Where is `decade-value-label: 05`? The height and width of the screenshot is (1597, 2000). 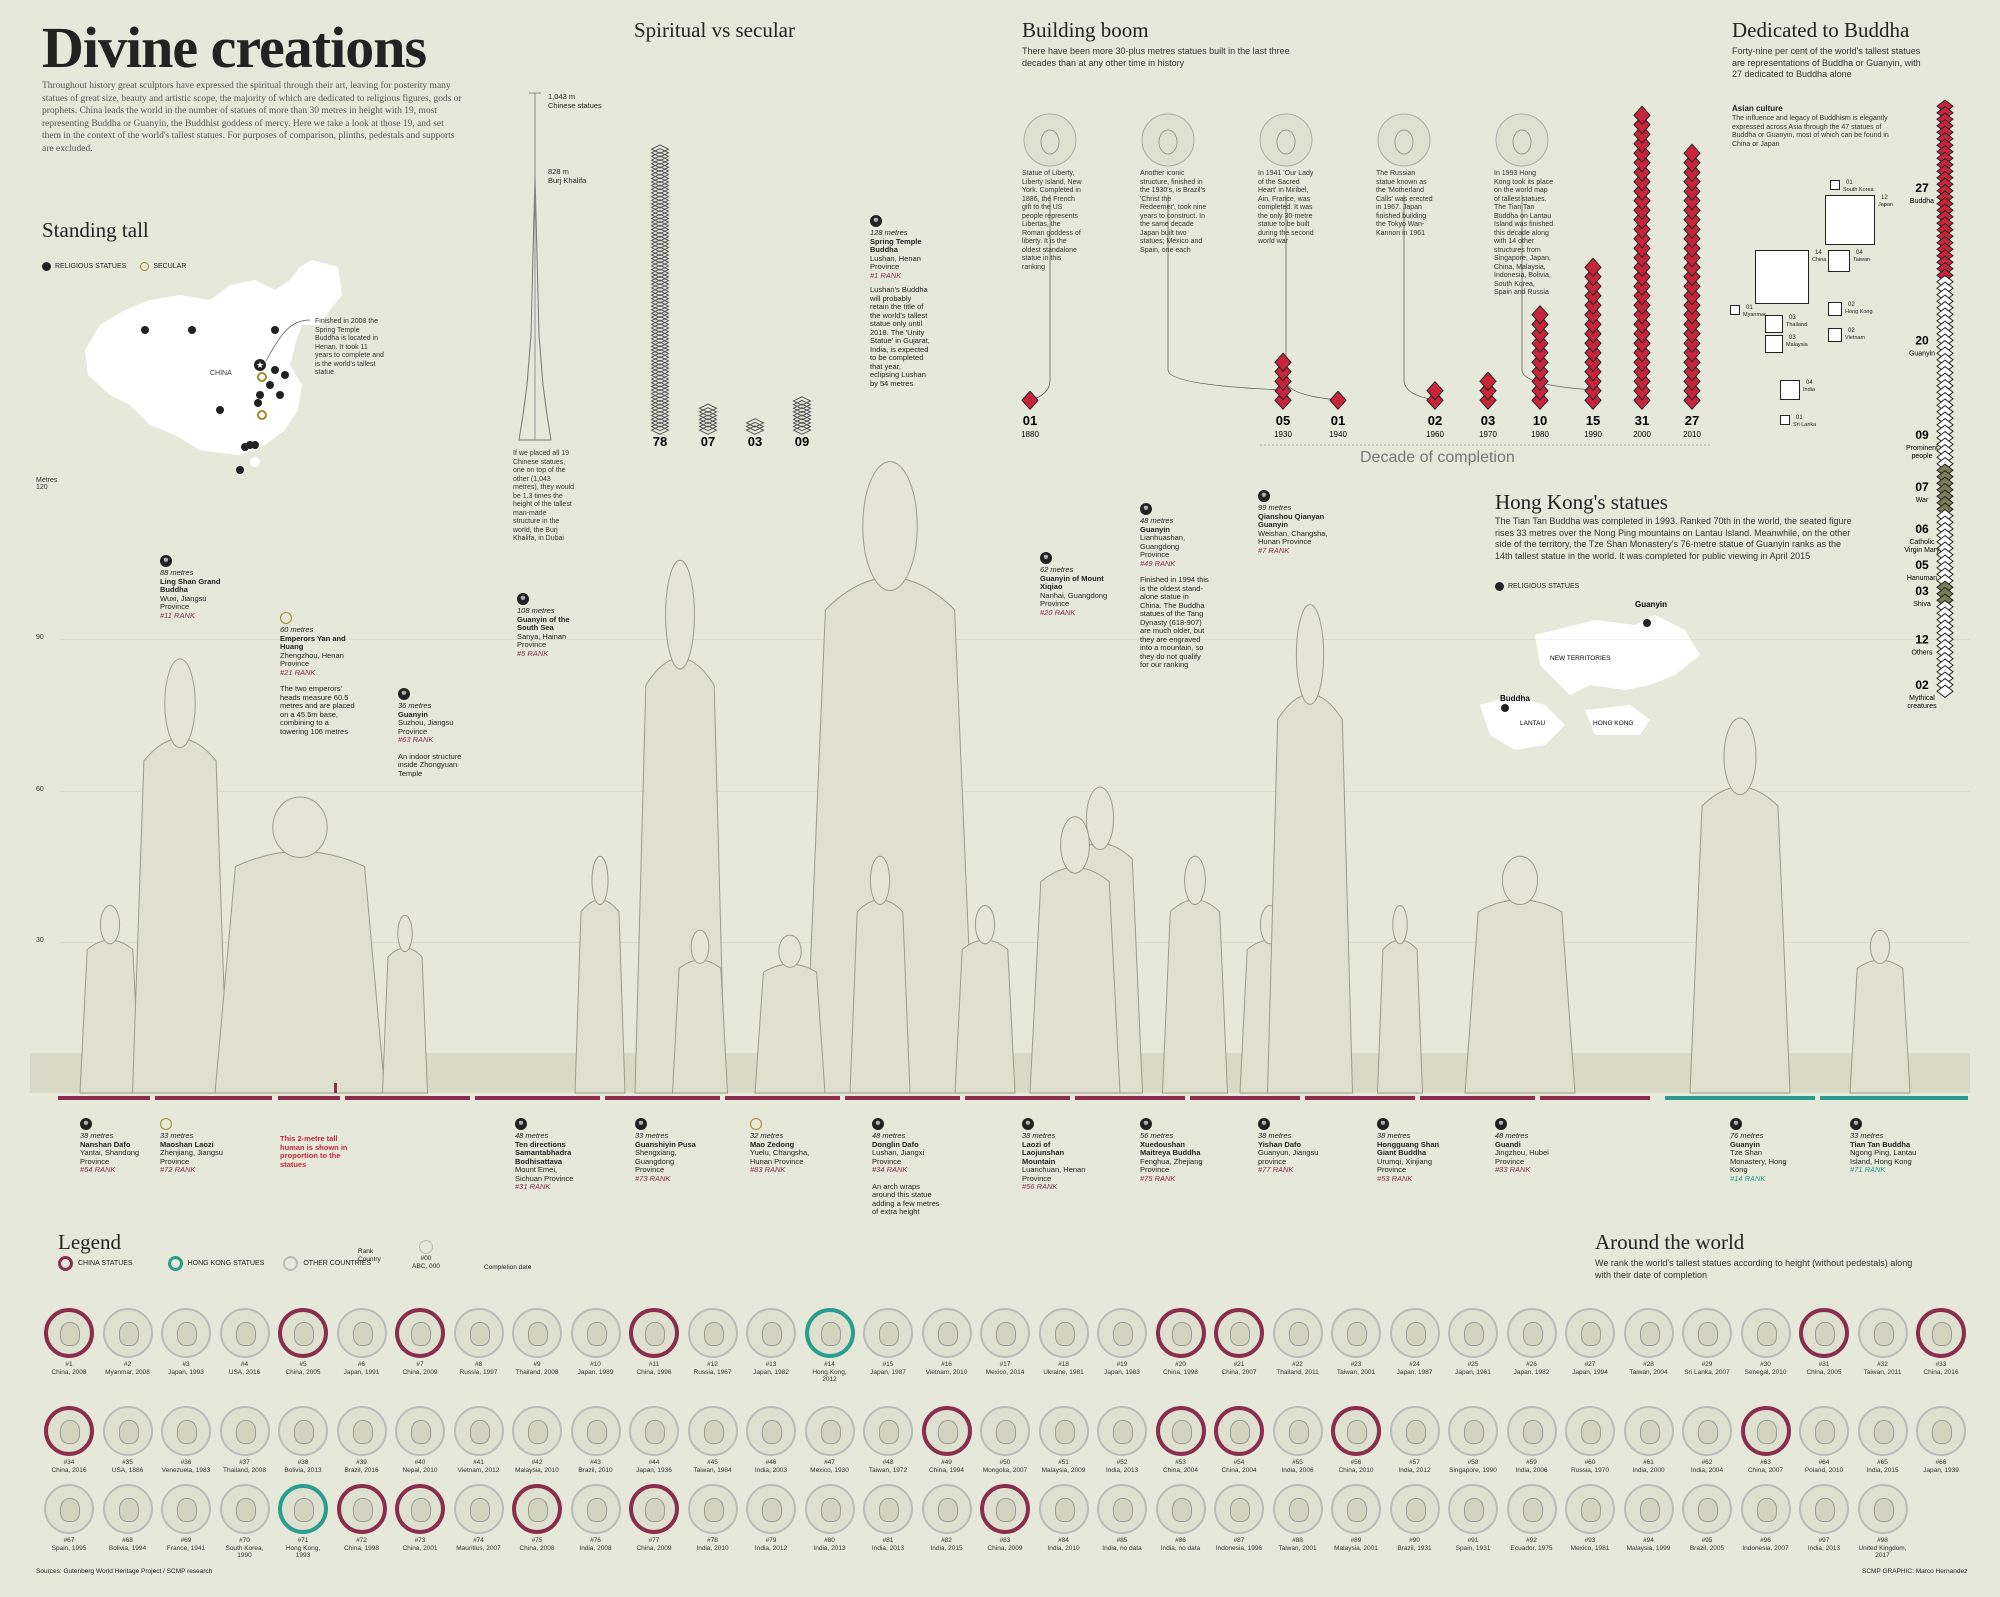 decade-value-label: 05 is located at coordinates (1283, 420).